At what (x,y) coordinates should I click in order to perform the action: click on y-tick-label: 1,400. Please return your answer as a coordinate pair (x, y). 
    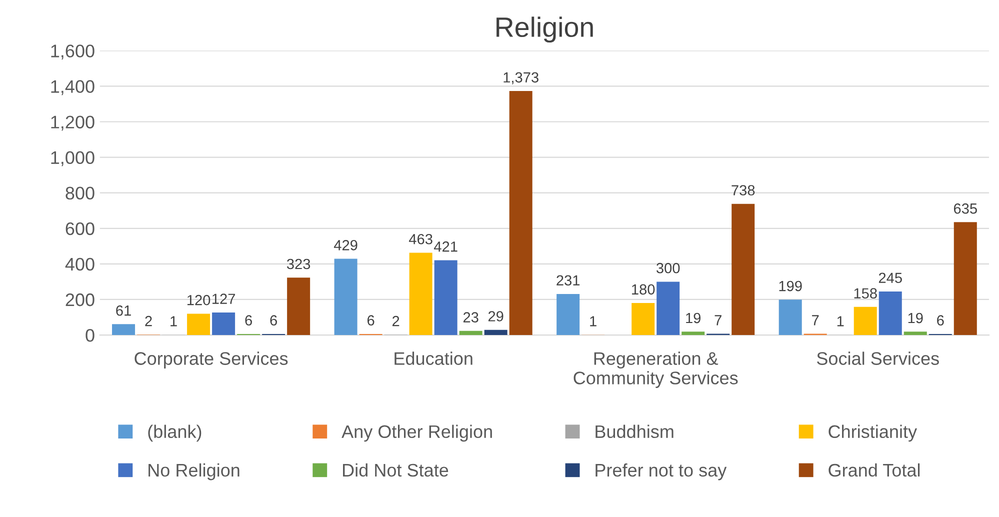
    Looking at the image, I should click on (72, 88).